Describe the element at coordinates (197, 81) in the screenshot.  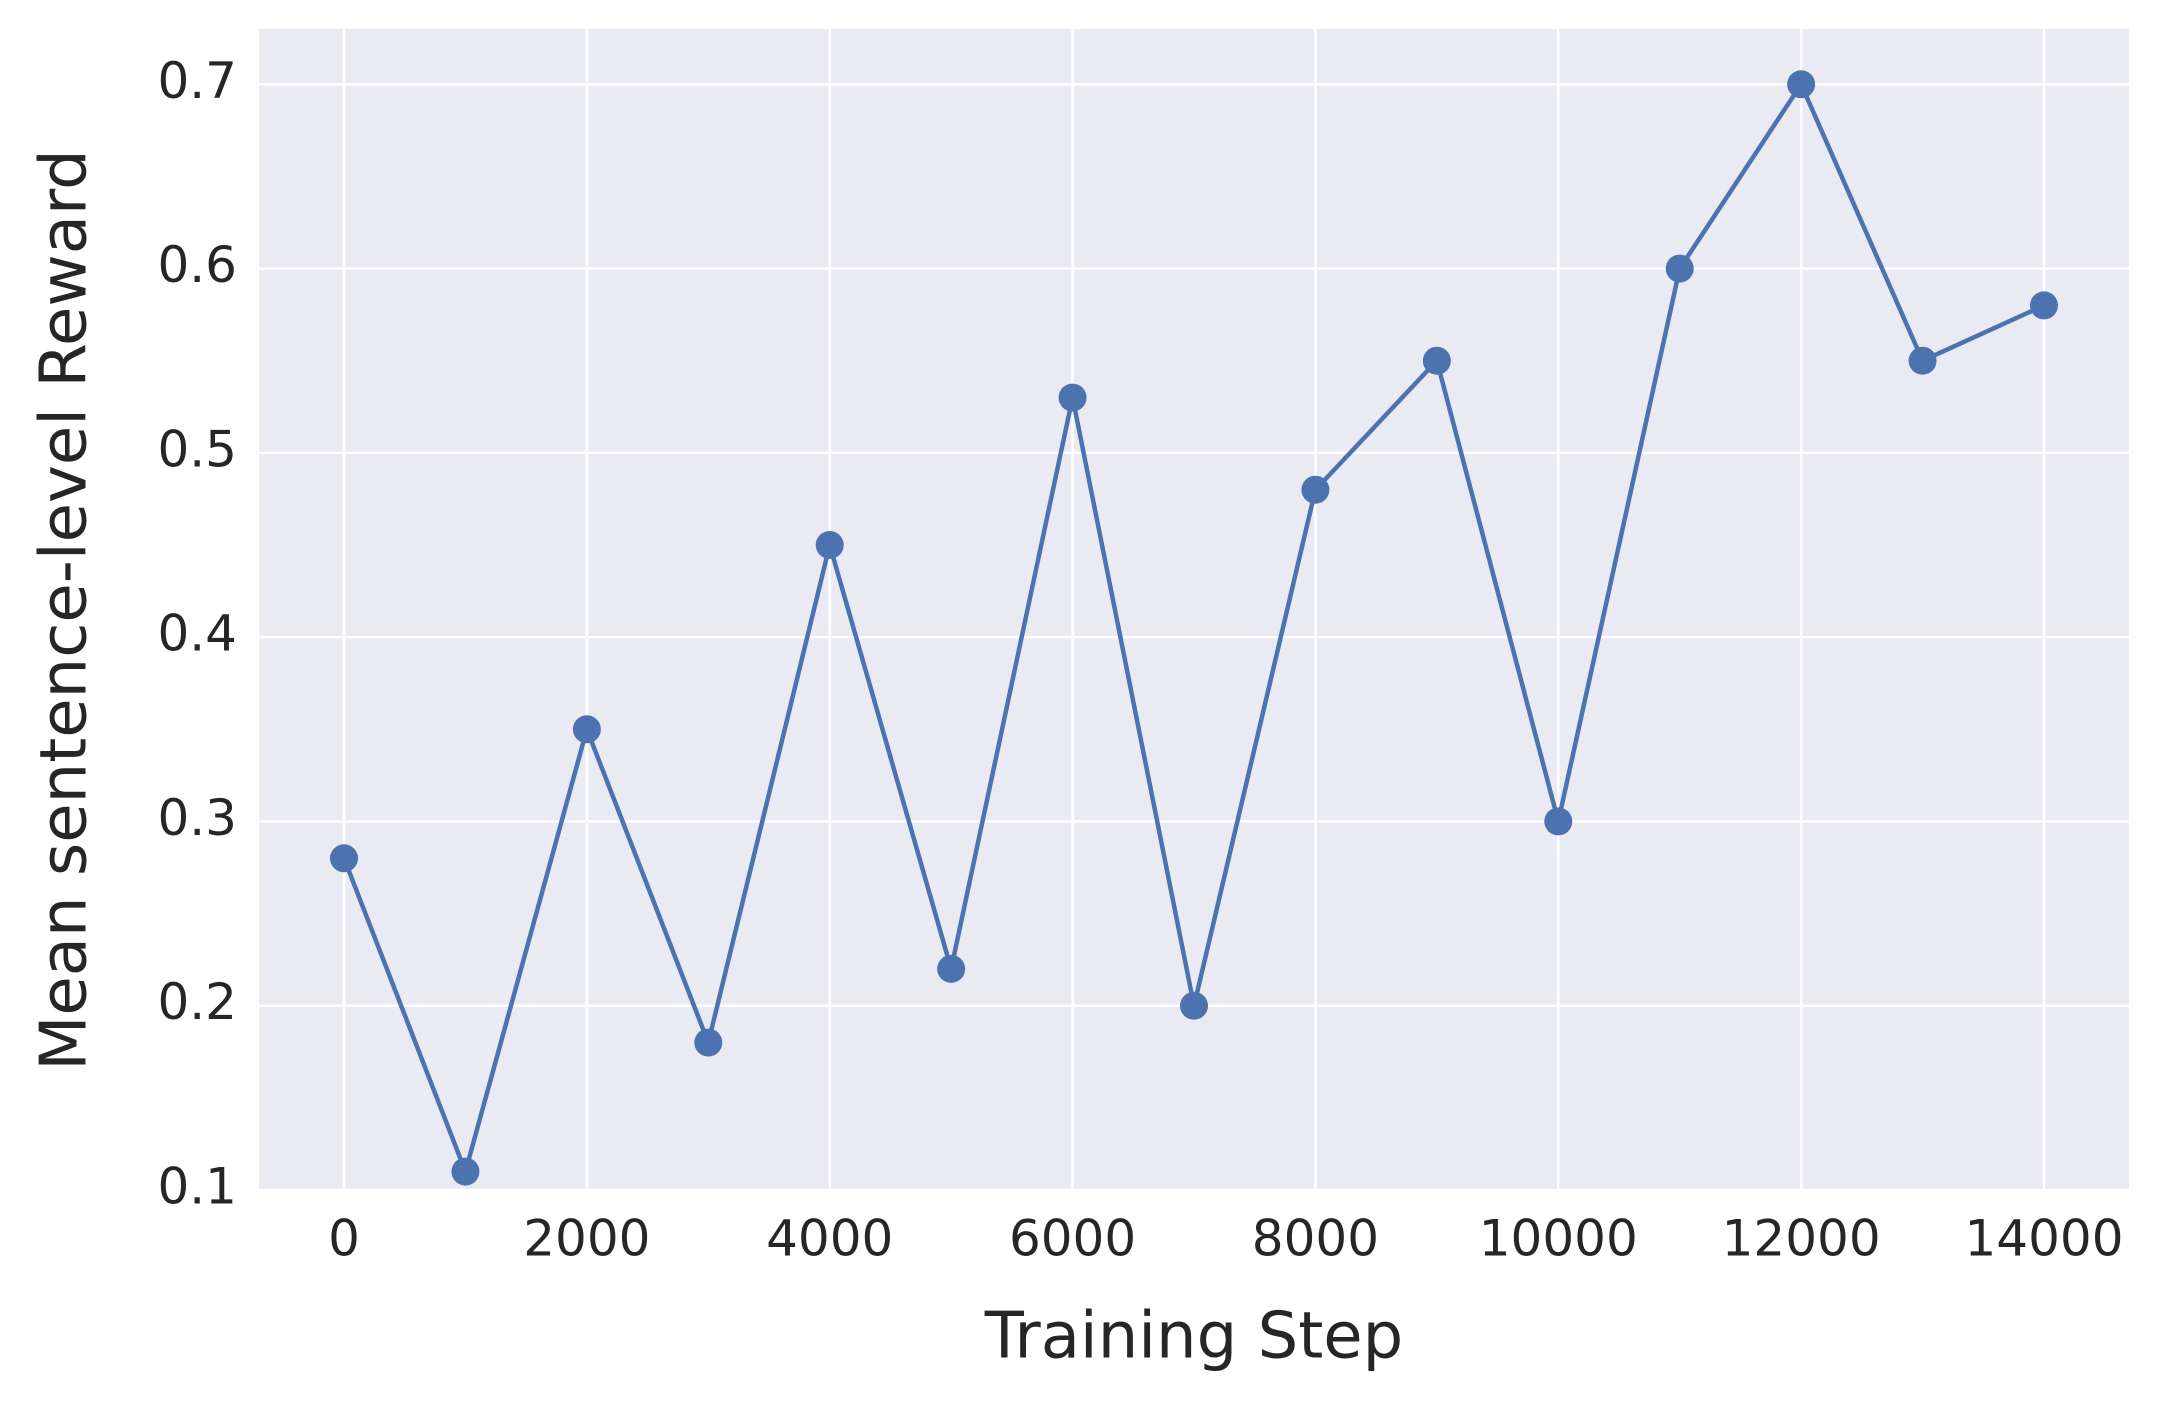
I see `y-tick-label: 0.7` at that location.